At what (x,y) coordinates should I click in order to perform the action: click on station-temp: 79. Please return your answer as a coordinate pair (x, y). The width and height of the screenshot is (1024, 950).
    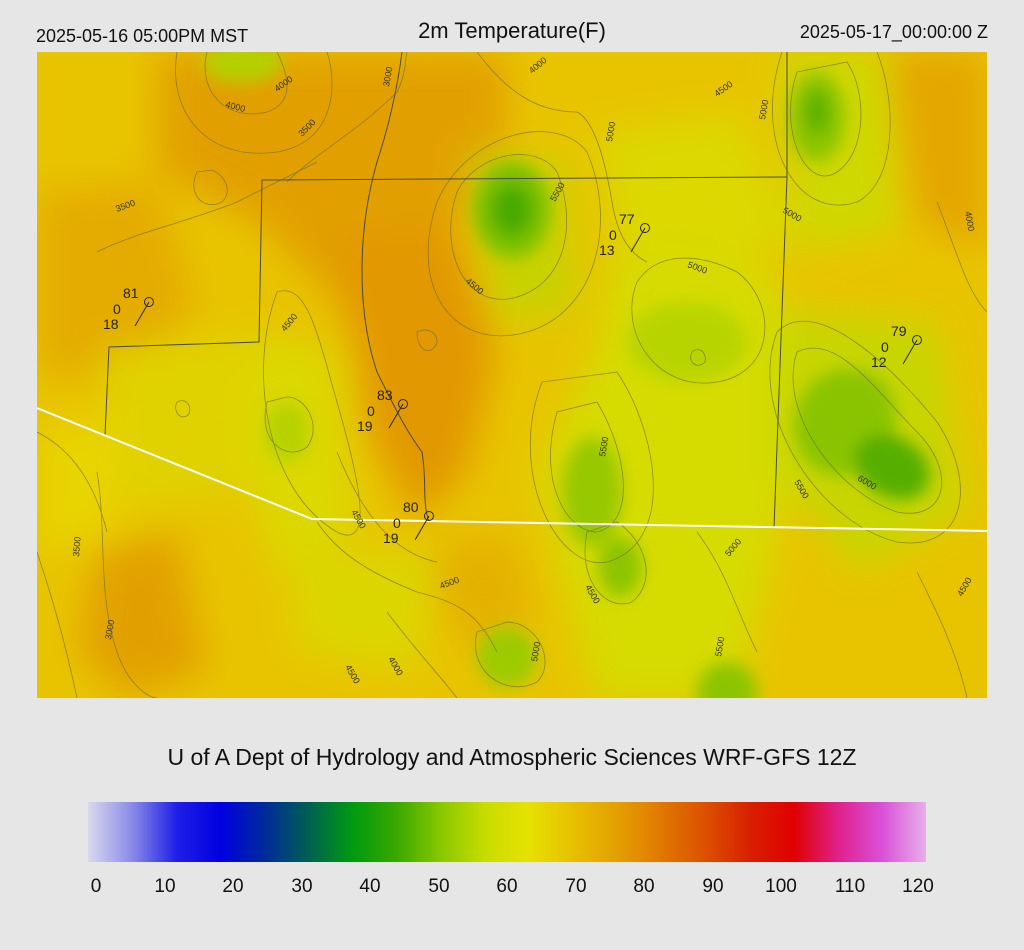
    Looking at the image, I should click on (899, 331).